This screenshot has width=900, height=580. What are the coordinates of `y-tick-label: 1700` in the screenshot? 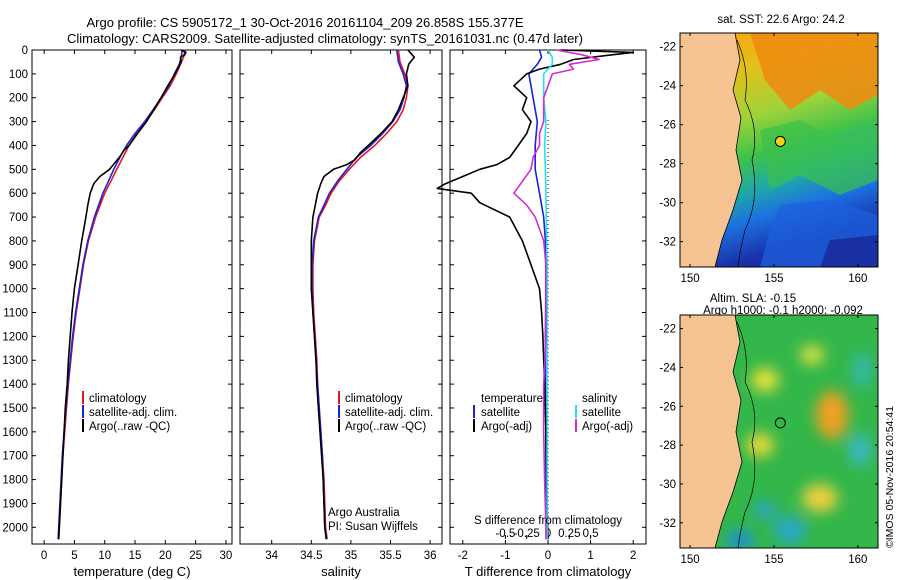 It's located at (15, 457).